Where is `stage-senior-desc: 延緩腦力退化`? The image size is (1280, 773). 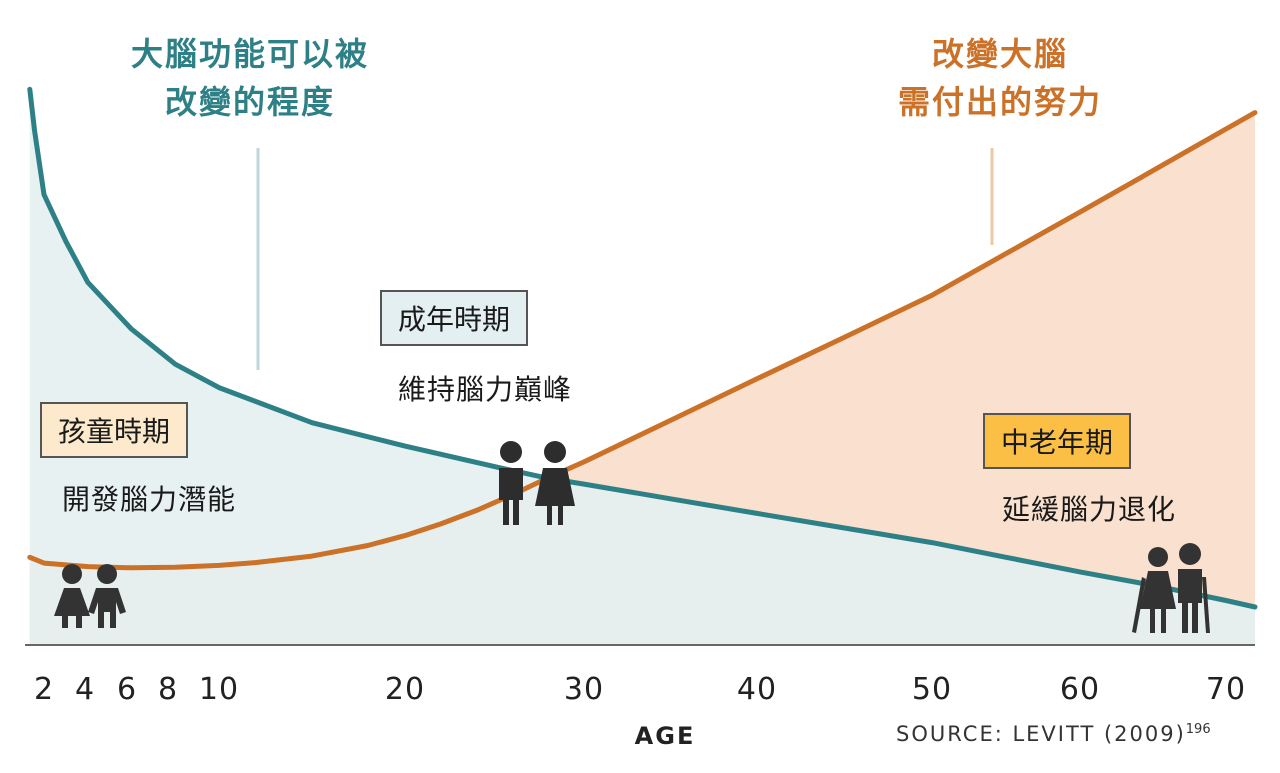
stage-senior-desc: 延緩腦力退化 is located at coordinates (1089, 509).